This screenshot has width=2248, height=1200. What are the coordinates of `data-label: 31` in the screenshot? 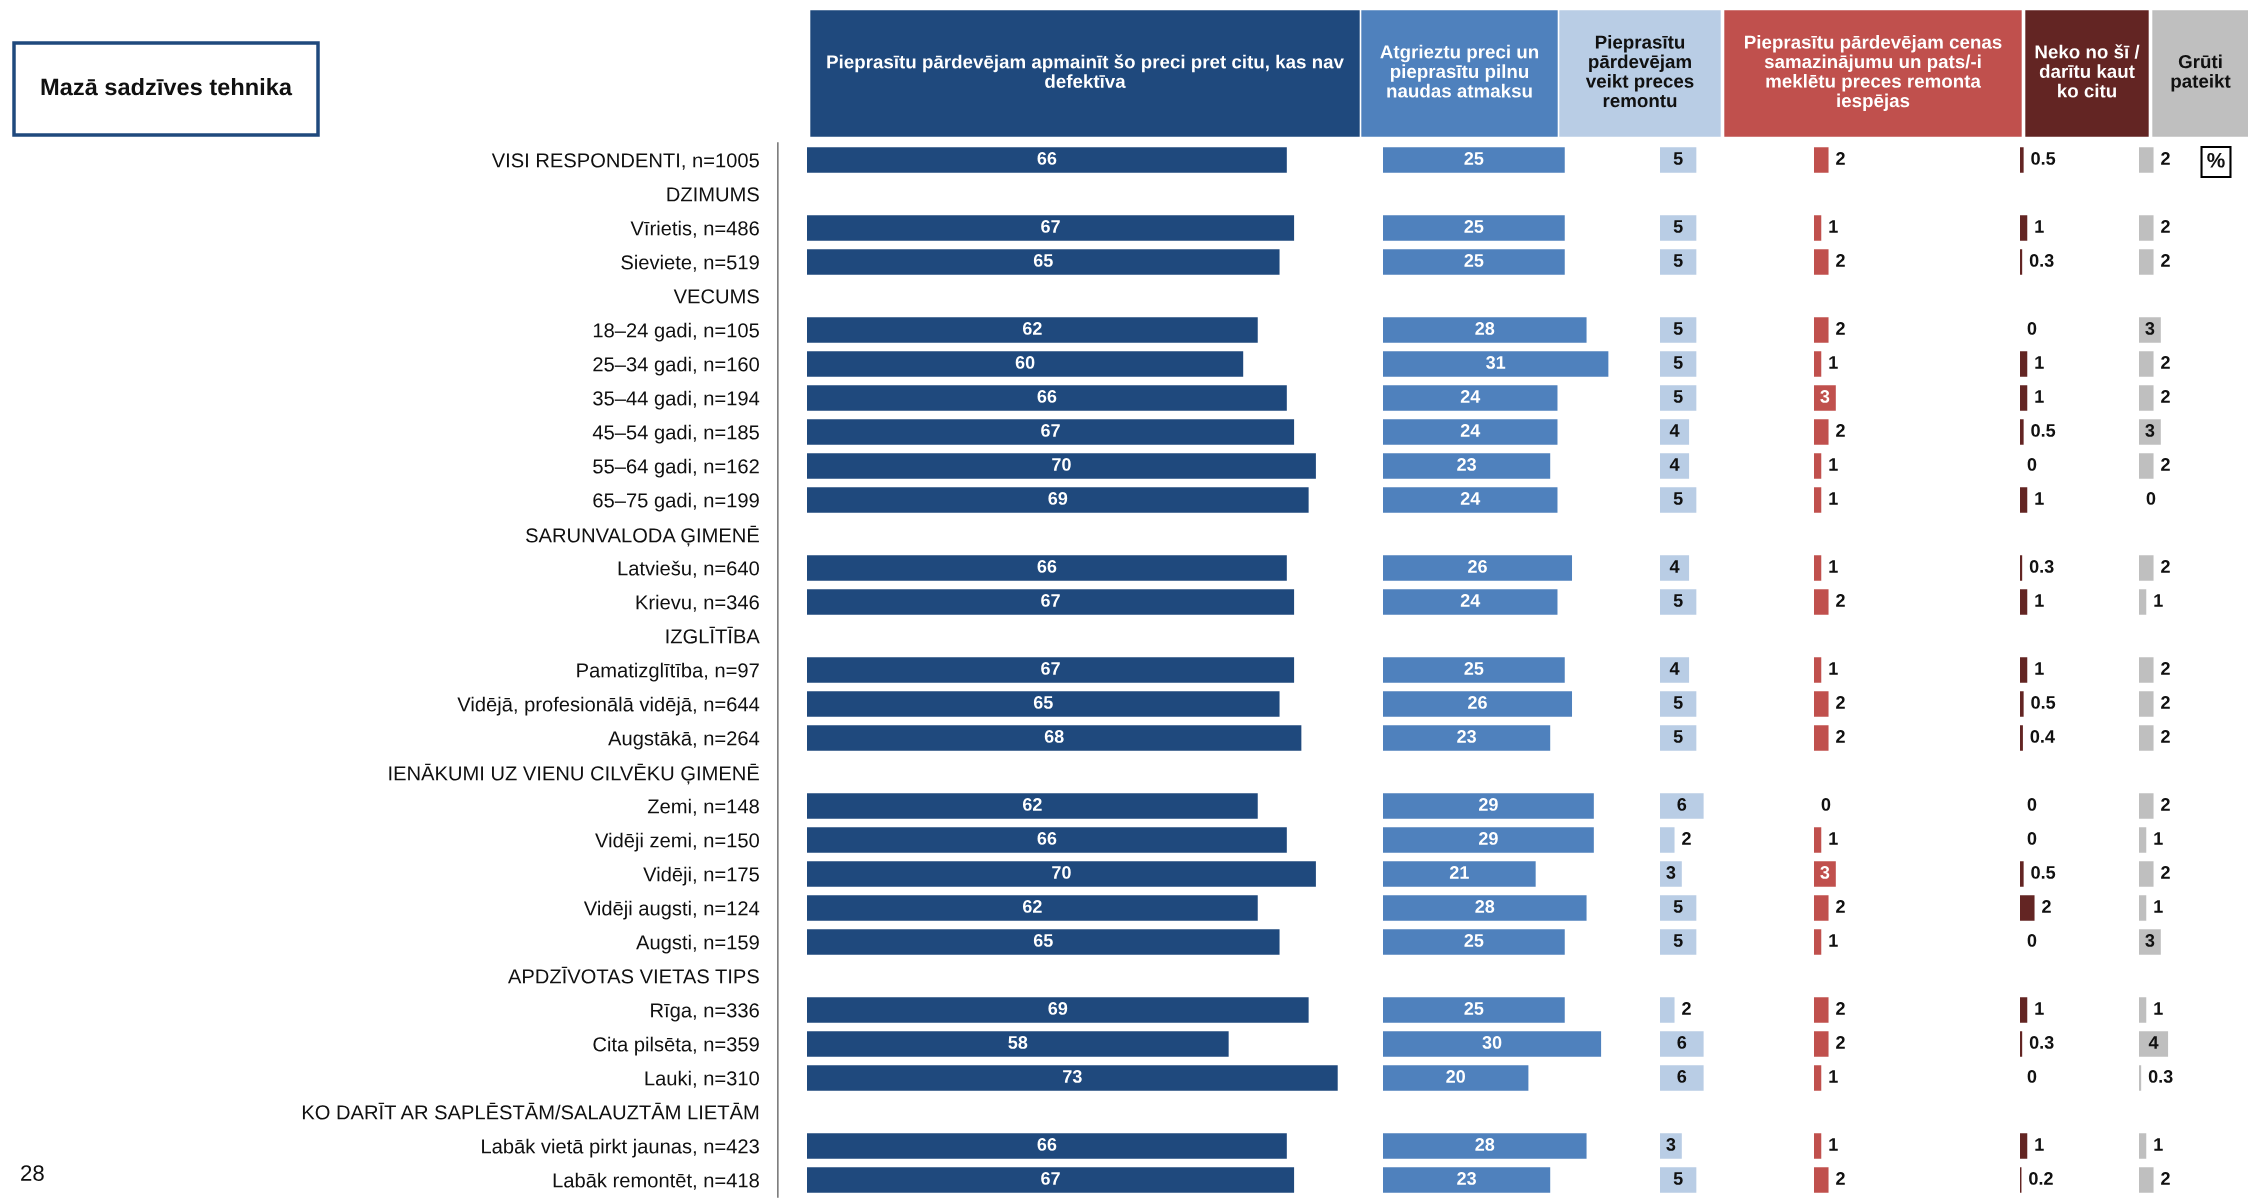 It's located at (1496, 362).